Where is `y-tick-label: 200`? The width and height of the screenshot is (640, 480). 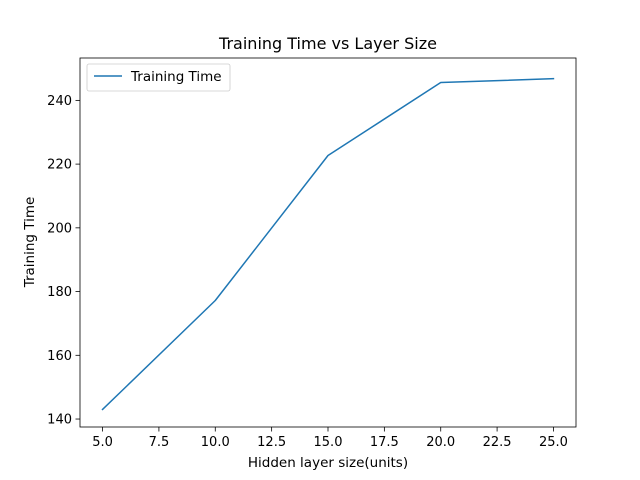 y-tick-label: 200 is located at coordinates (59, 228).